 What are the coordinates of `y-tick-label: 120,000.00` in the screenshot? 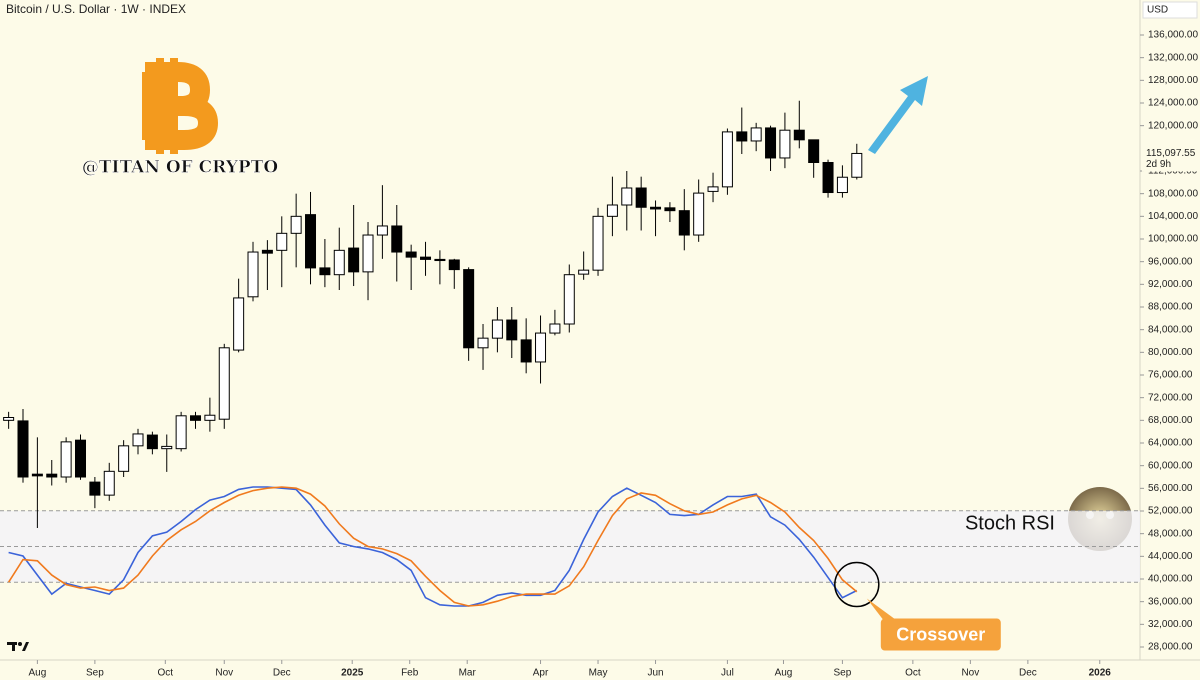 It's located at (1173, 125).